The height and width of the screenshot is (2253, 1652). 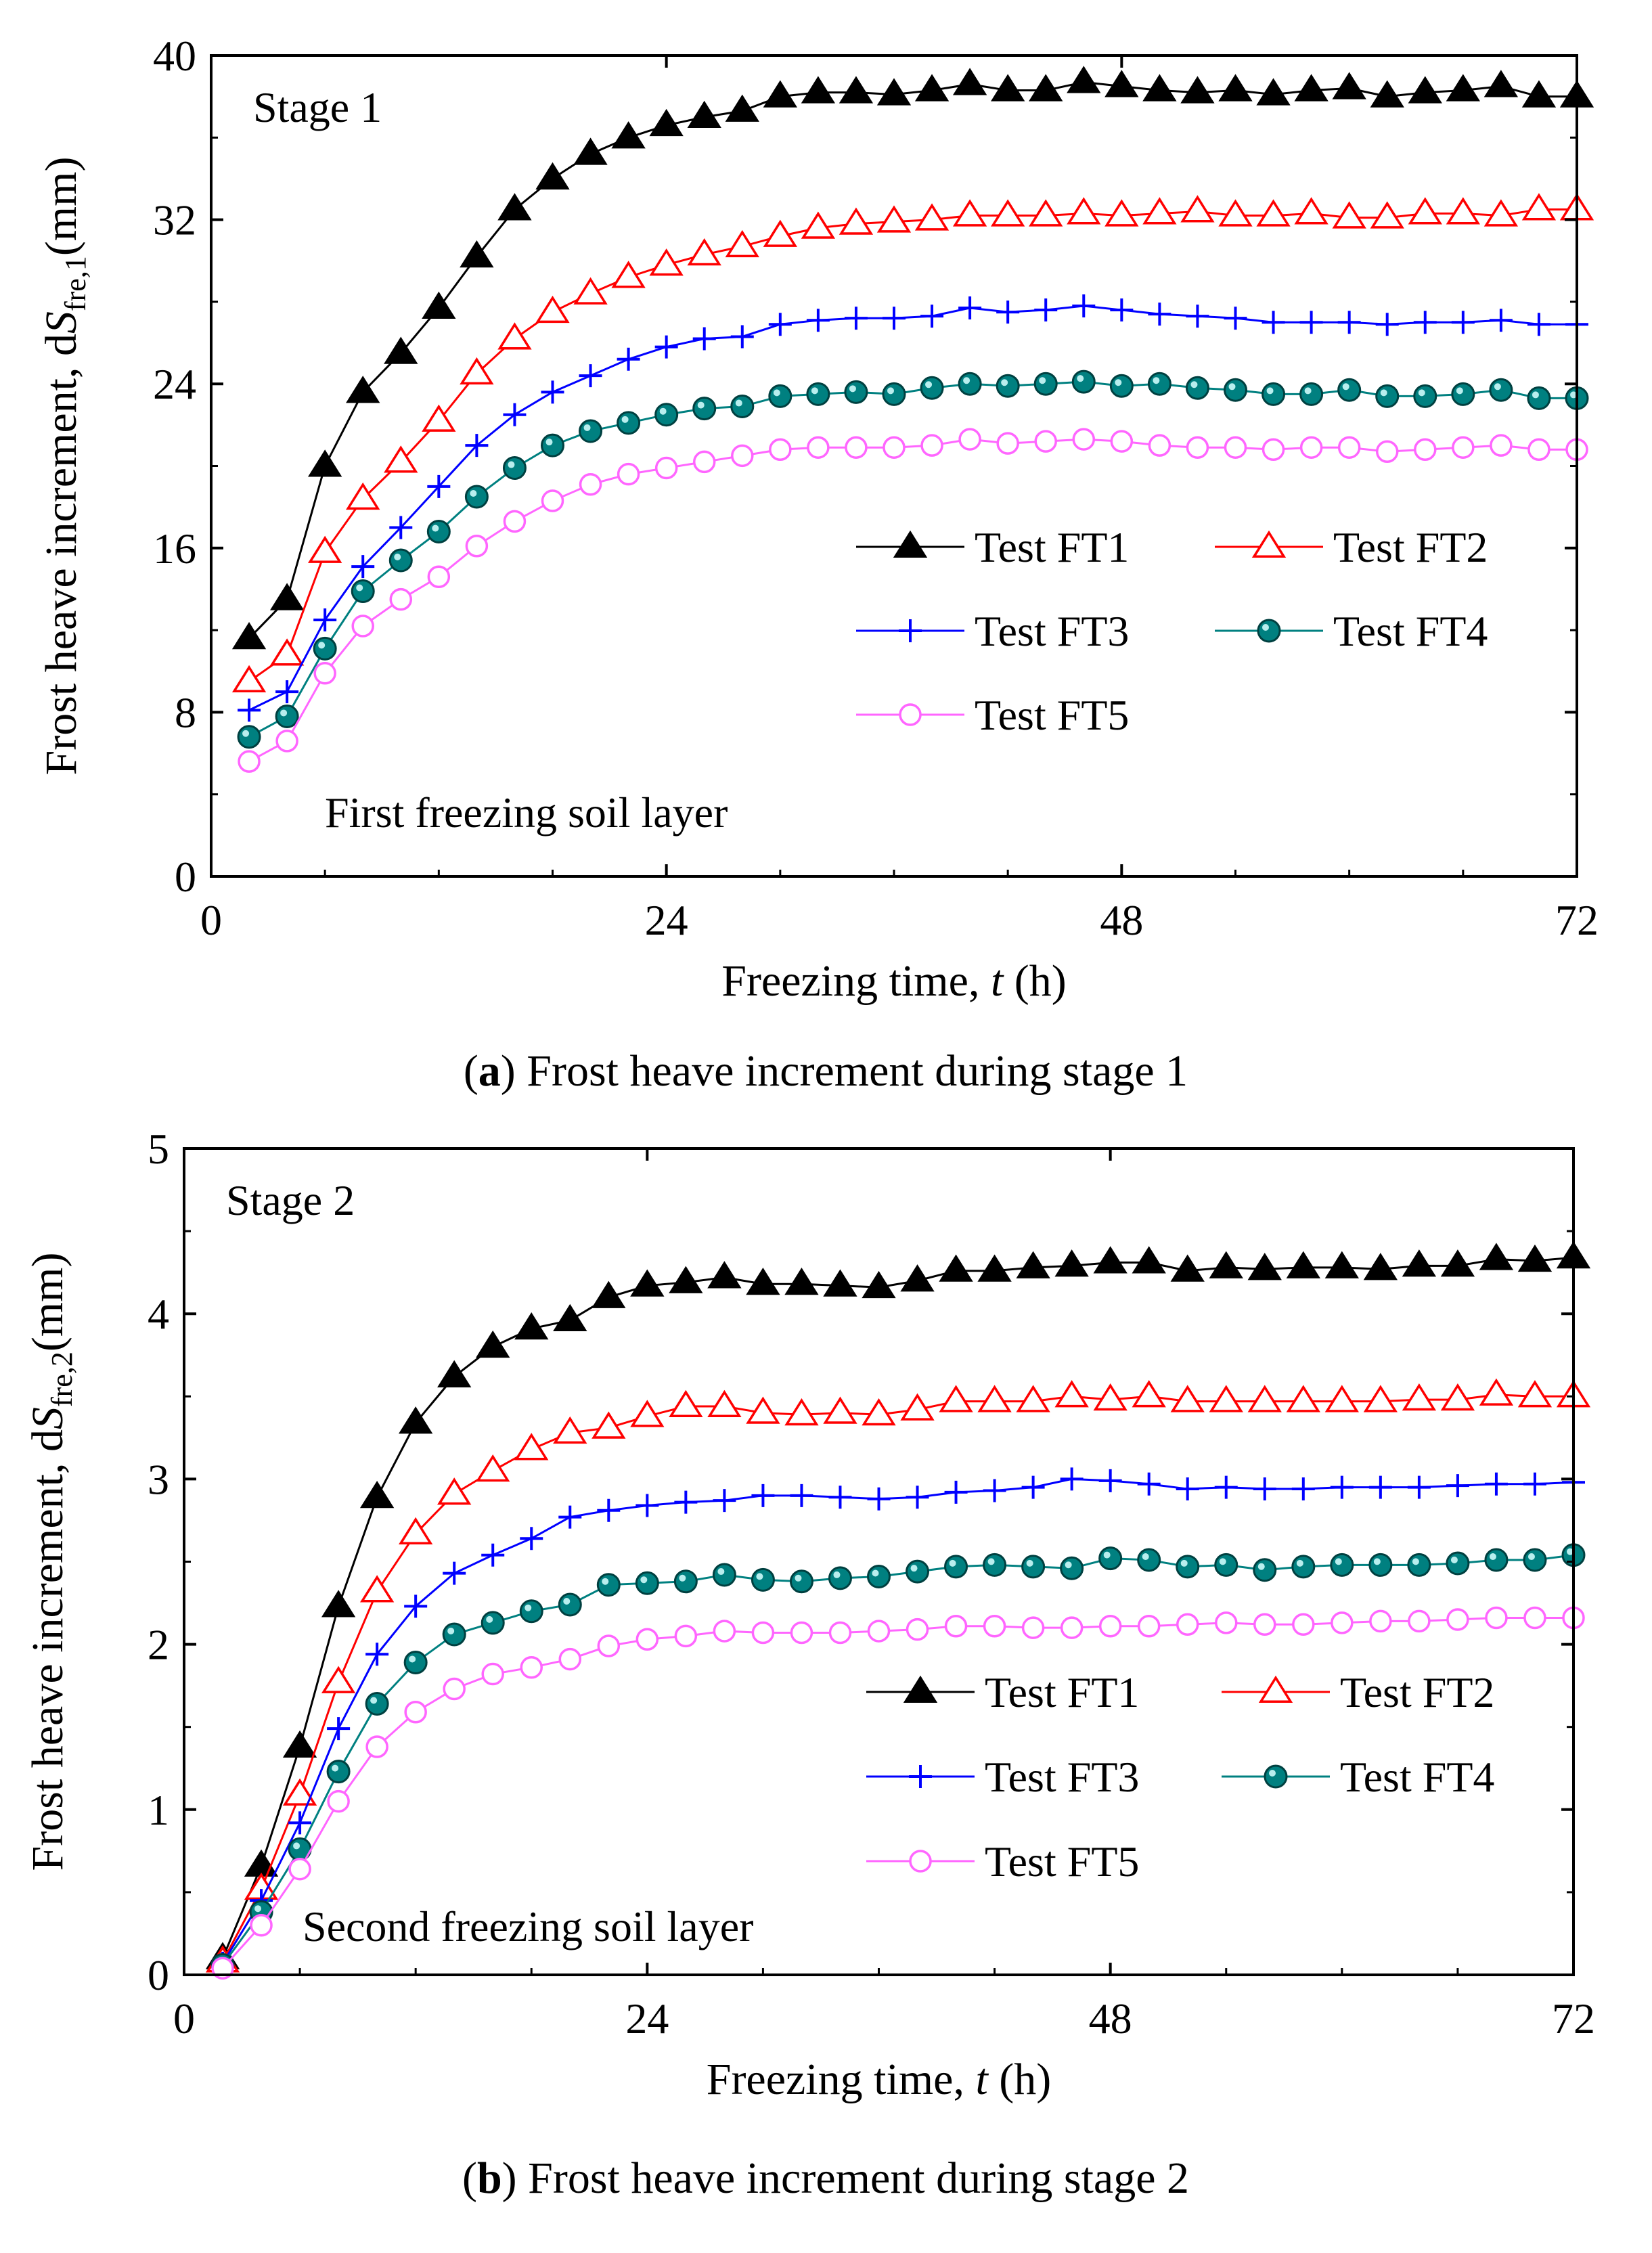 What do you see at coordinates (158, 1810) in the screenshot?
I see `y-tick-label: 1` at bounding box center [158, 1810].